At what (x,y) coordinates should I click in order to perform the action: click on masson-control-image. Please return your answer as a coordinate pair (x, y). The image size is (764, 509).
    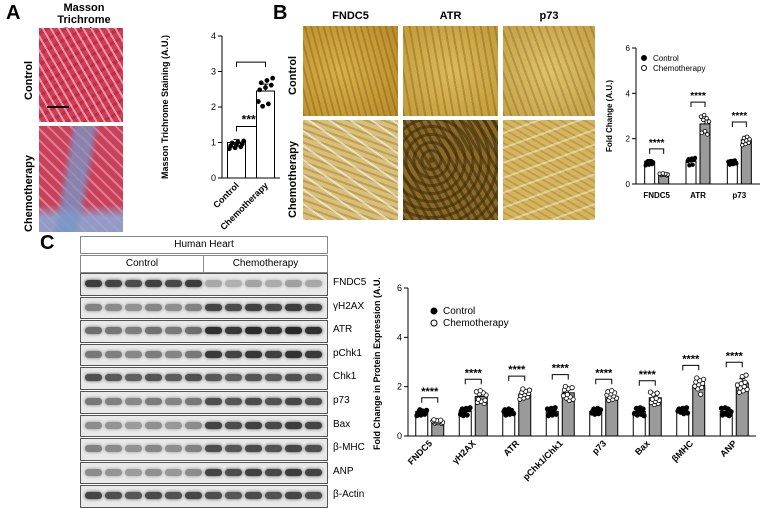
    Looking at the image, I should click on (81, 75).